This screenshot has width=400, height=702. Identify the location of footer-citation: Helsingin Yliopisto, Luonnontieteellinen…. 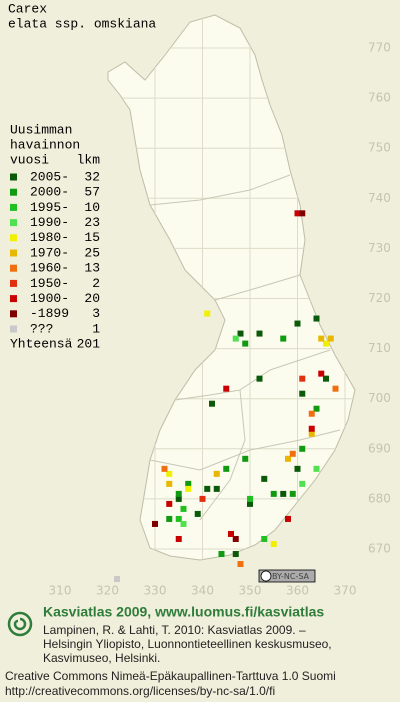
(187, 644).